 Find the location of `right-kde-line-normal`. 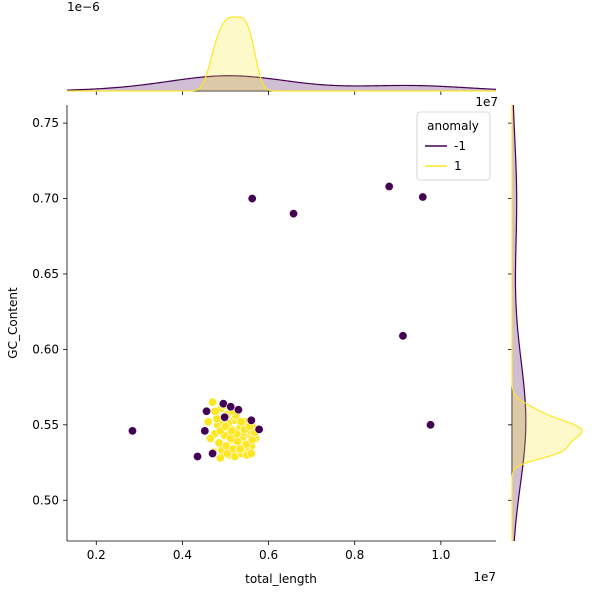

right-kde-line-normal is located at coordinates (547, 323).